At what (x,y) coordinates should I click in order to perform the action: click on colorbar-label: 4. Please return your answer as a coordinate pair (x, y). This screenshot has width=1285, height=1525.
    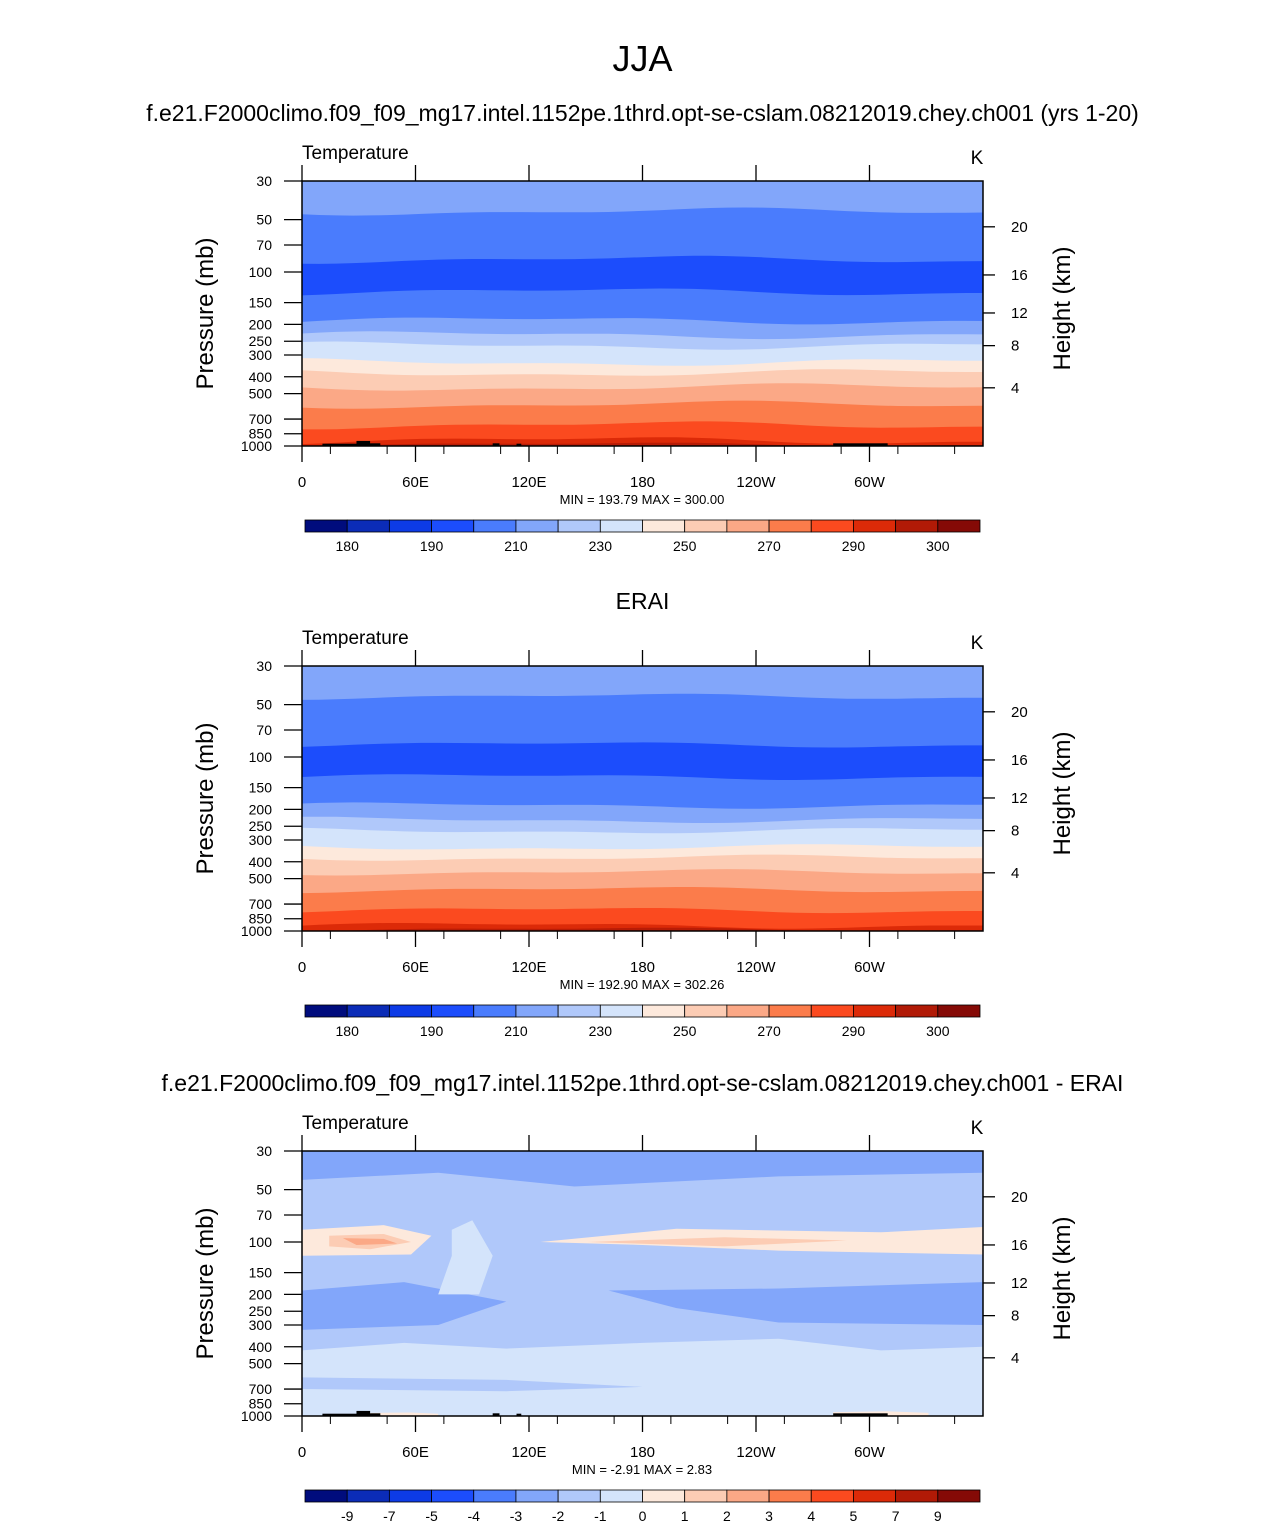
    Looking at the image, I should click on (811, 1516).